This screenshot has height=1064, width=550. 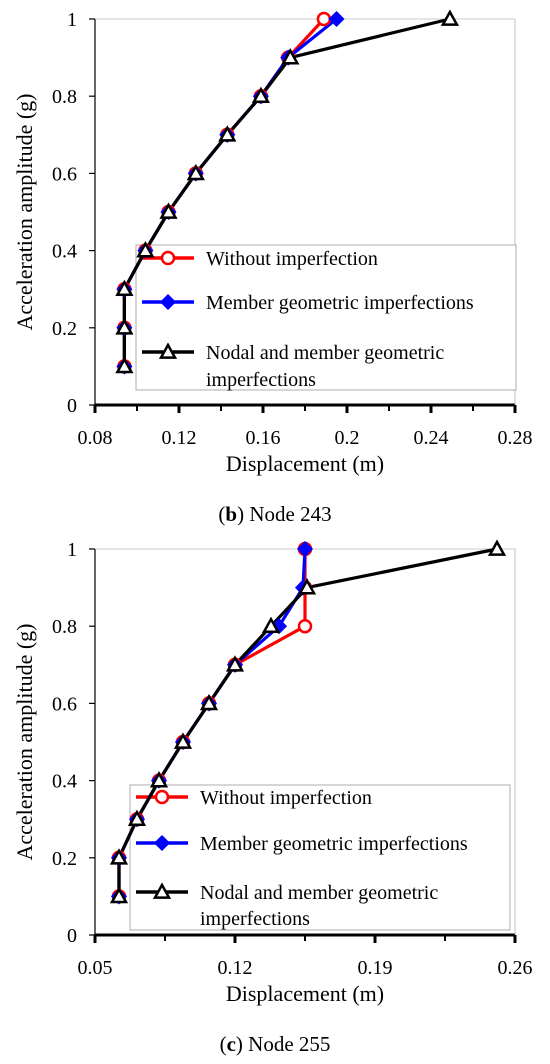 I want to click on x-tick-label: 0.24, so click(x=431, y=438).